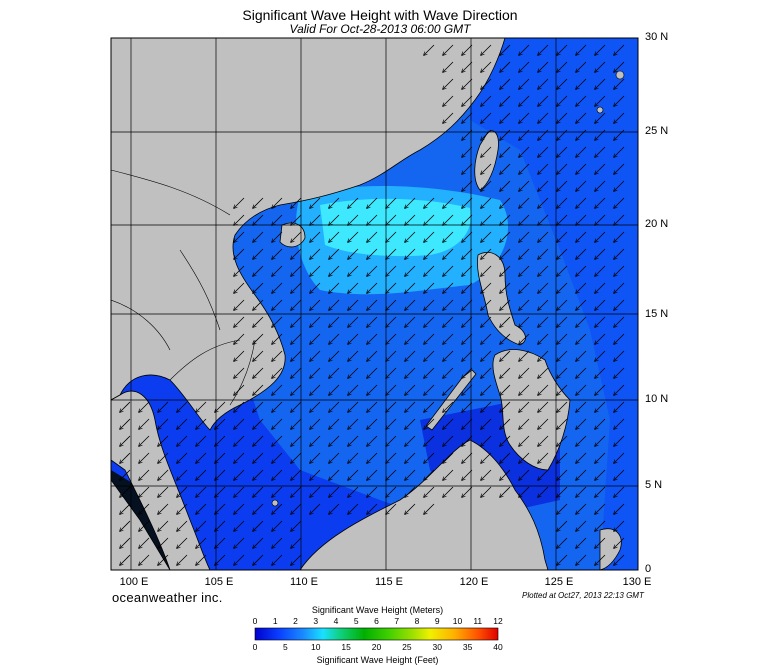 The height and width of the screenshot is (665, 775). Describe the element at coordinates (501, 298) in the screenshot. I see `land-luzon` at that location.